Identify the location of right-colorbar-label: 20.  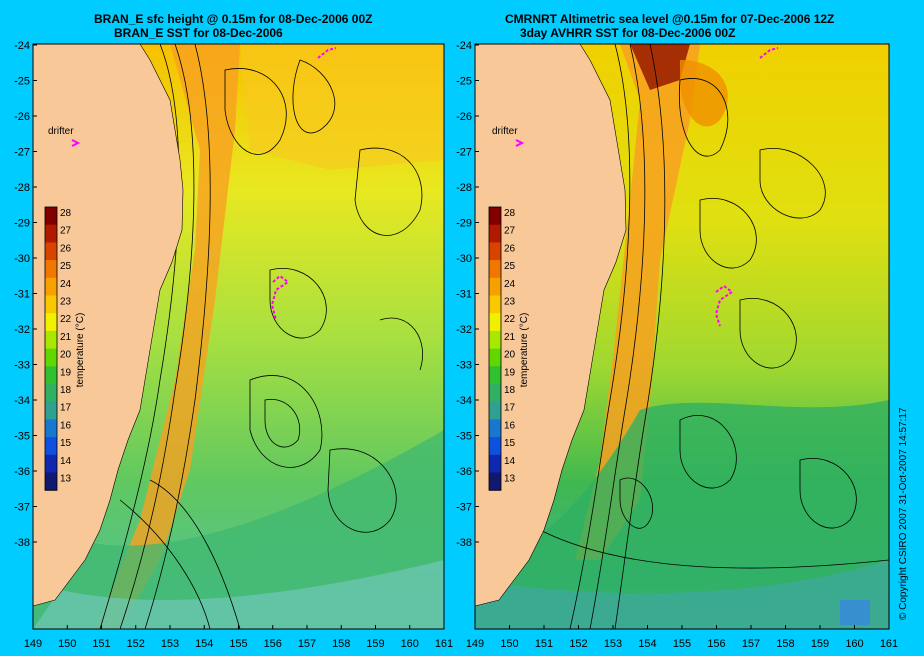
(510, 355).